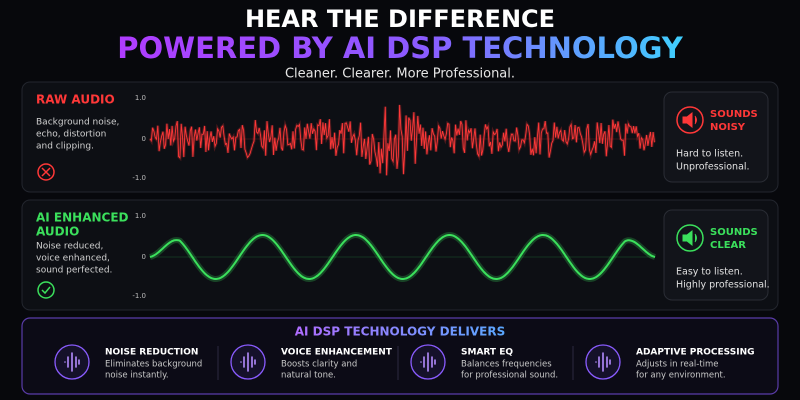  I want to click on panel-description: voice enhanced,, so click(73, 259).